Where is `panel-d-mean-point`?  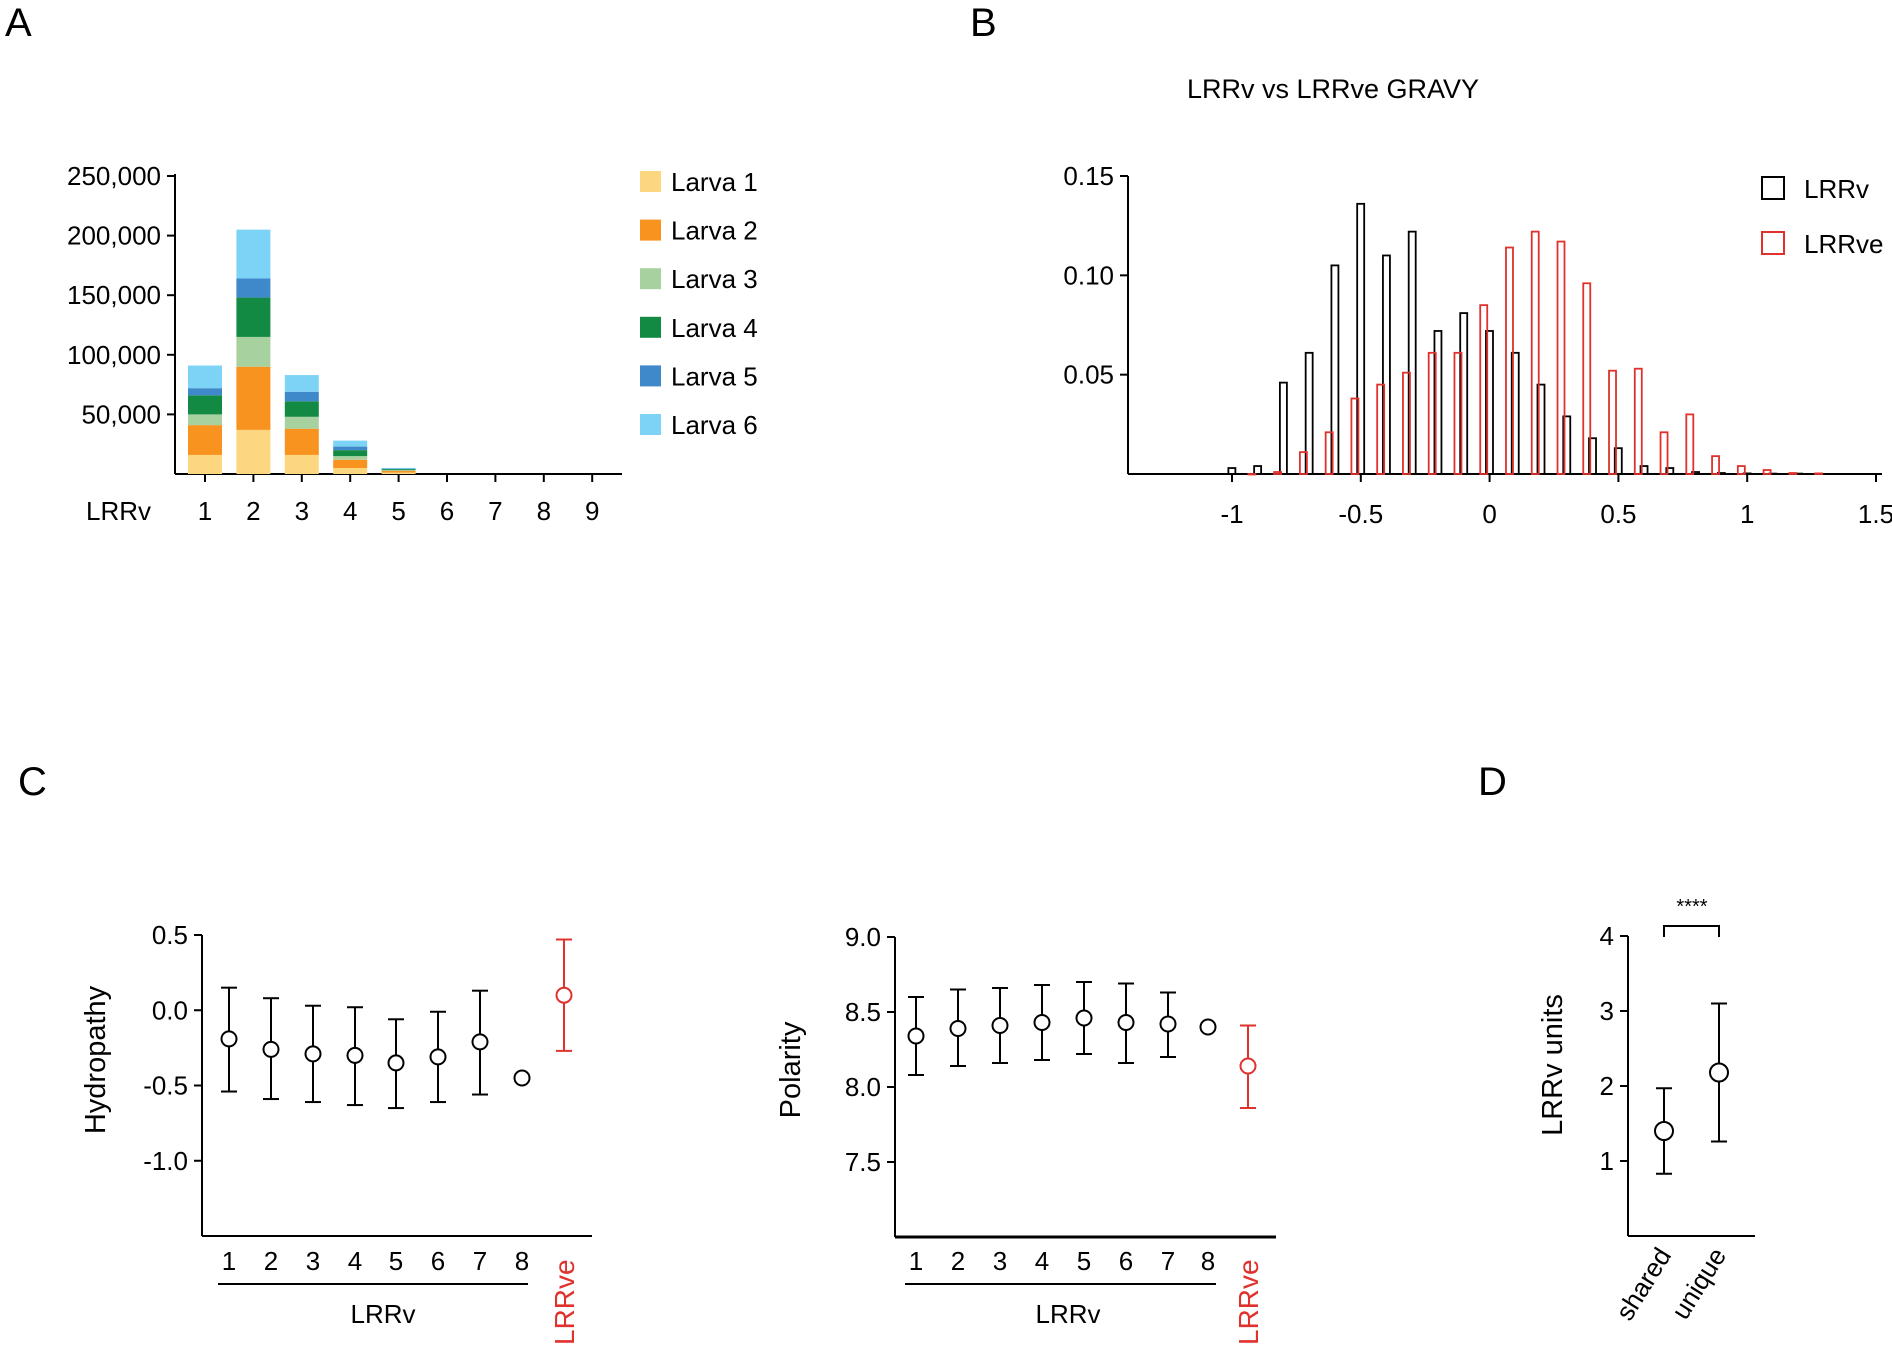
panel-d-mean-point is located at coordinates (1719, 1072).